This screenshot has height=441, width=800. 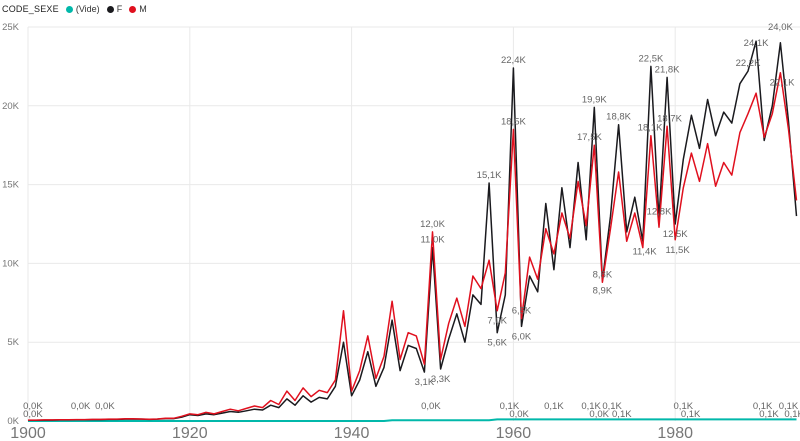 I want to click on data-label: 11,4K, so click(x=644, y=251).